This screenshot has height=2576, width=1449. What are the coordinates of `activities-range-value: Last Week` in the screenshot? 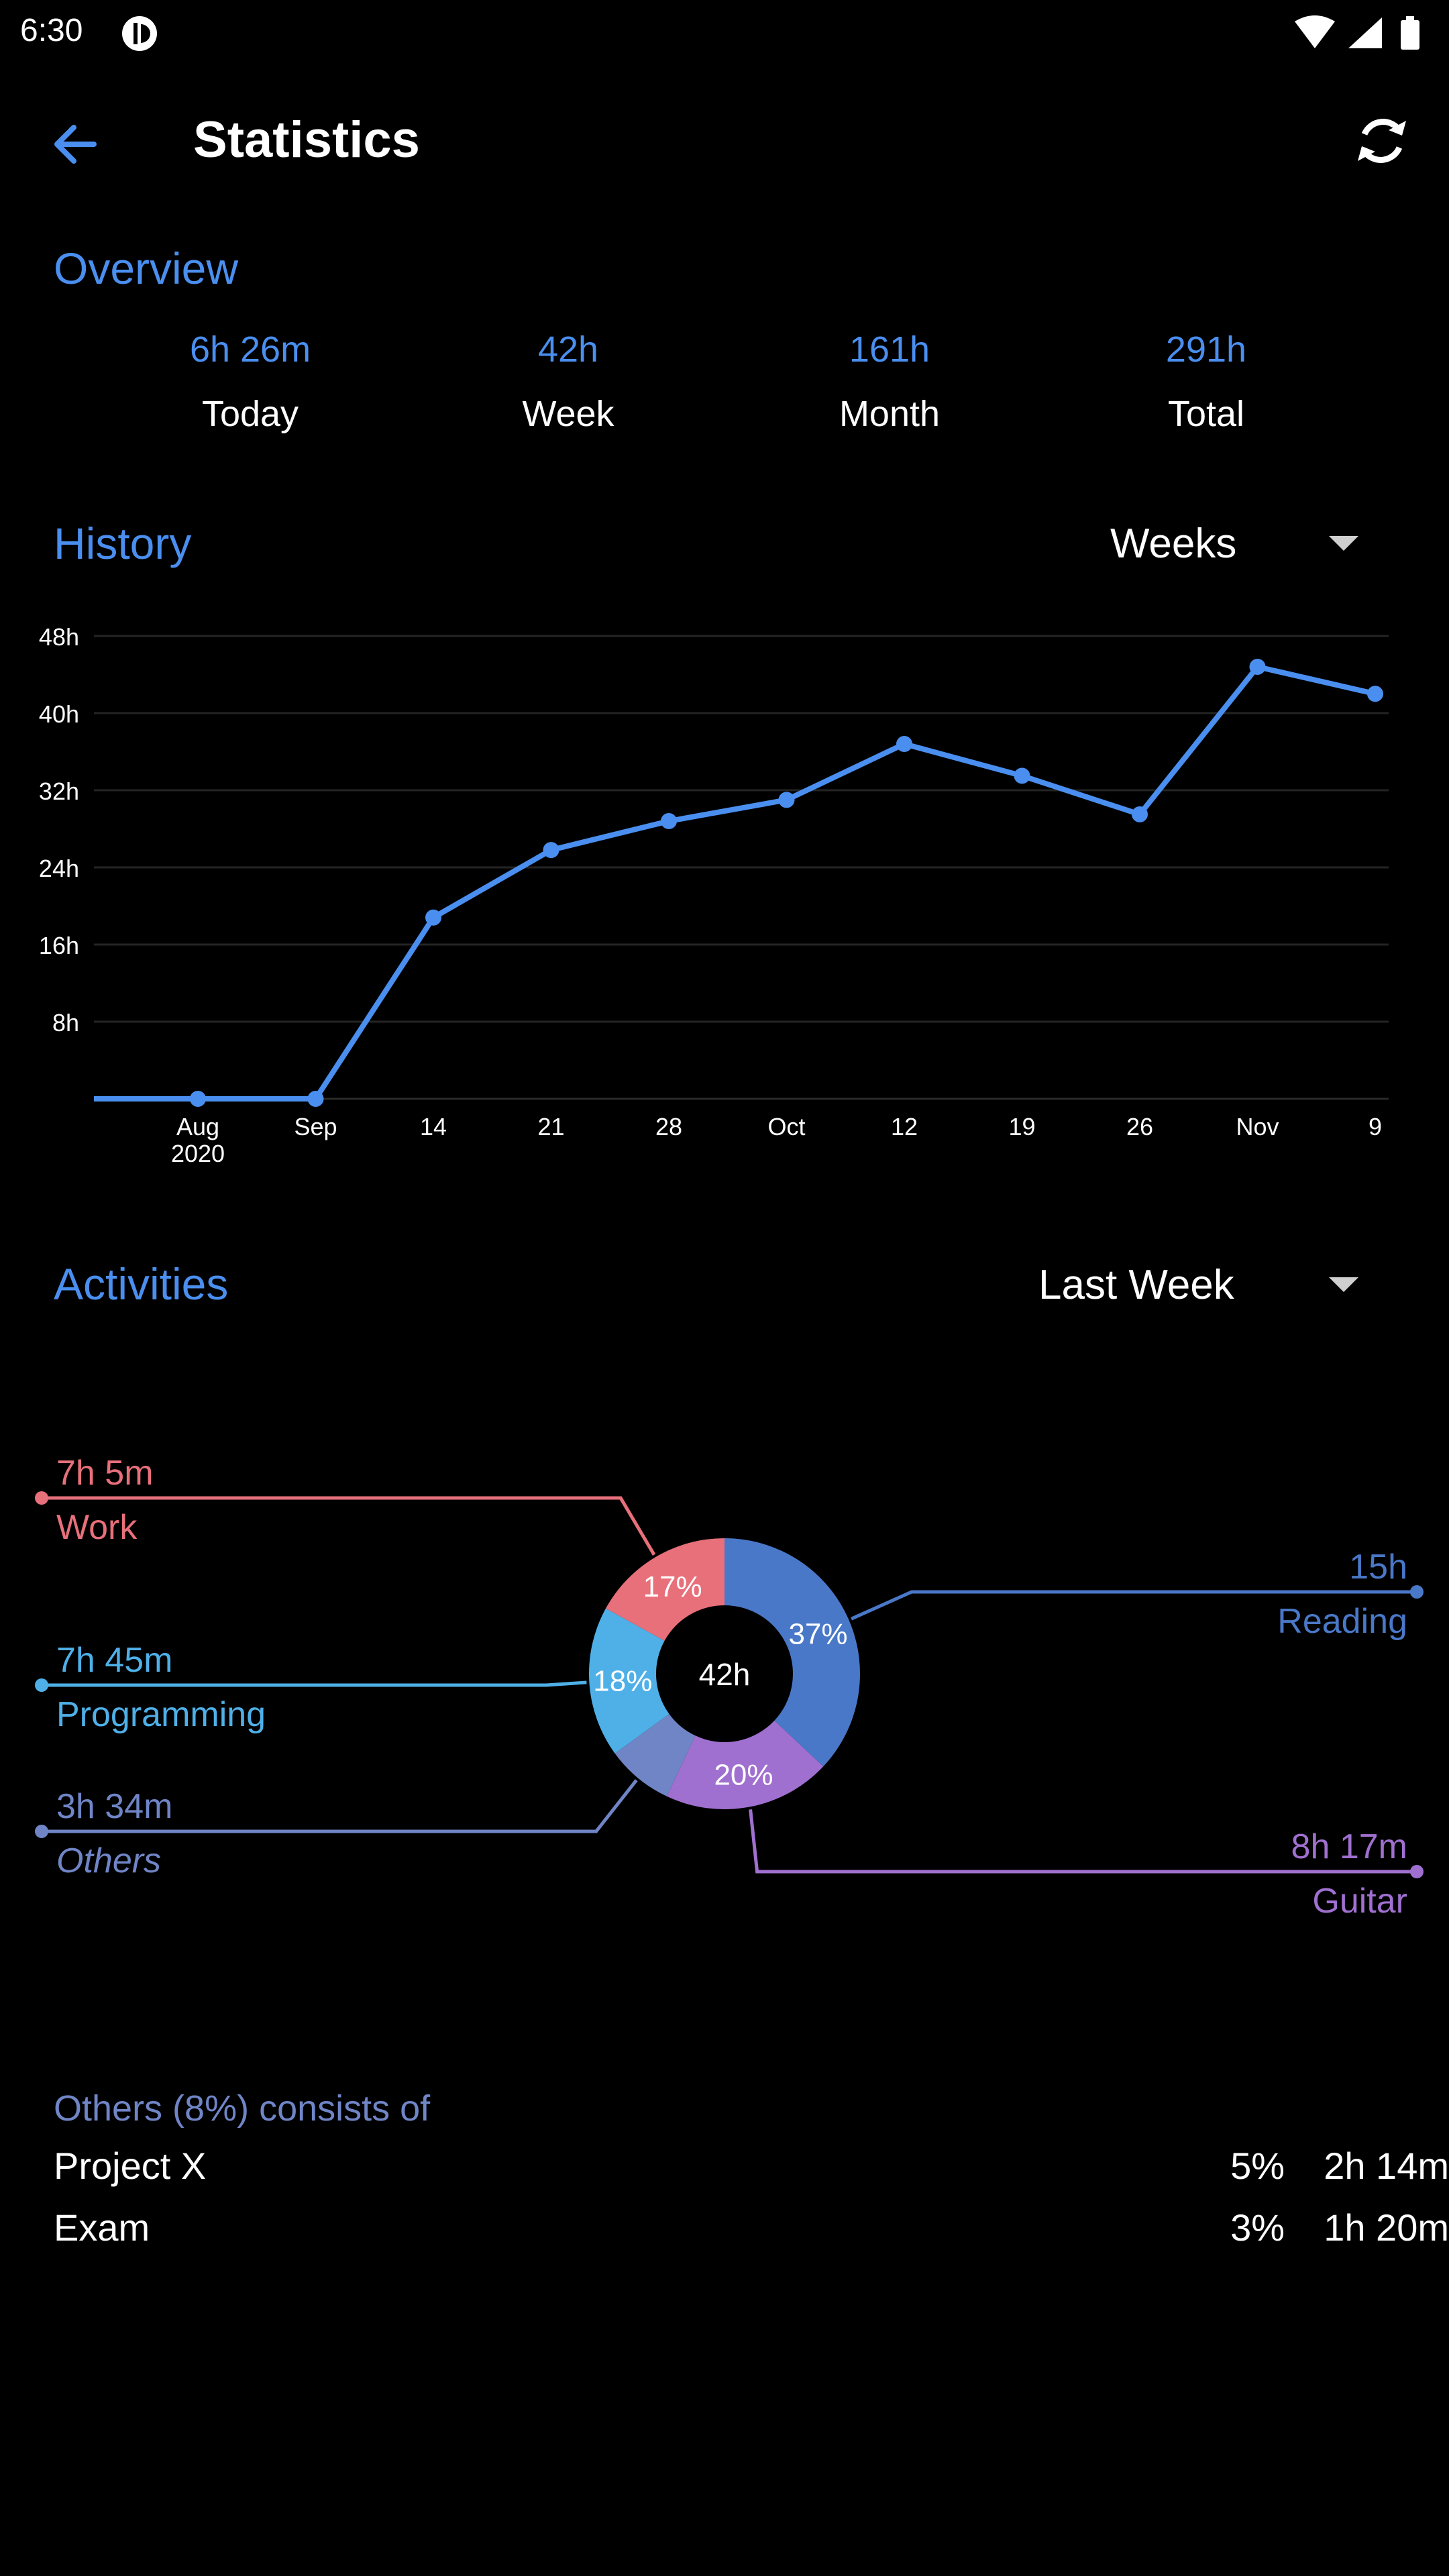 It's located at (1136, 1284).